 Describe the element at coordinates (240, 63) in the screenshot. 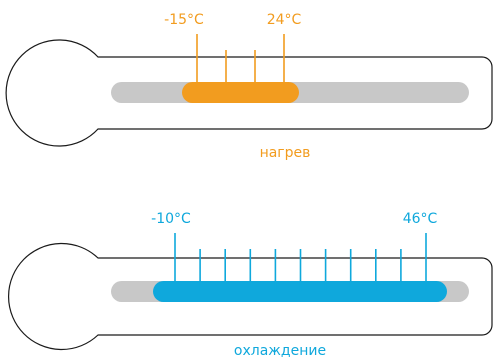

I see `heating-tick-marks` at that location.